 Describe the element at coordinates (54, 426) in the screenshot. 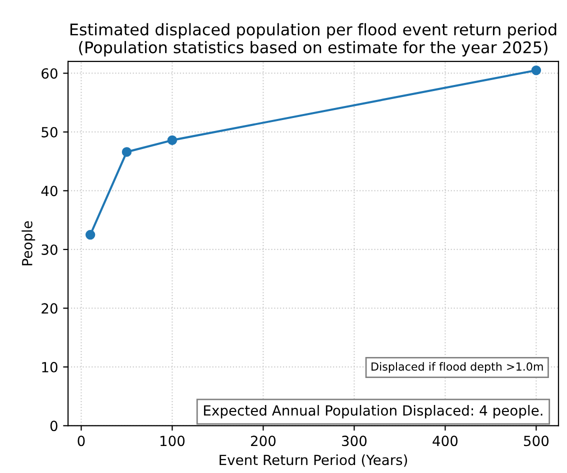

I see `y-tick-label: 0` at that location.